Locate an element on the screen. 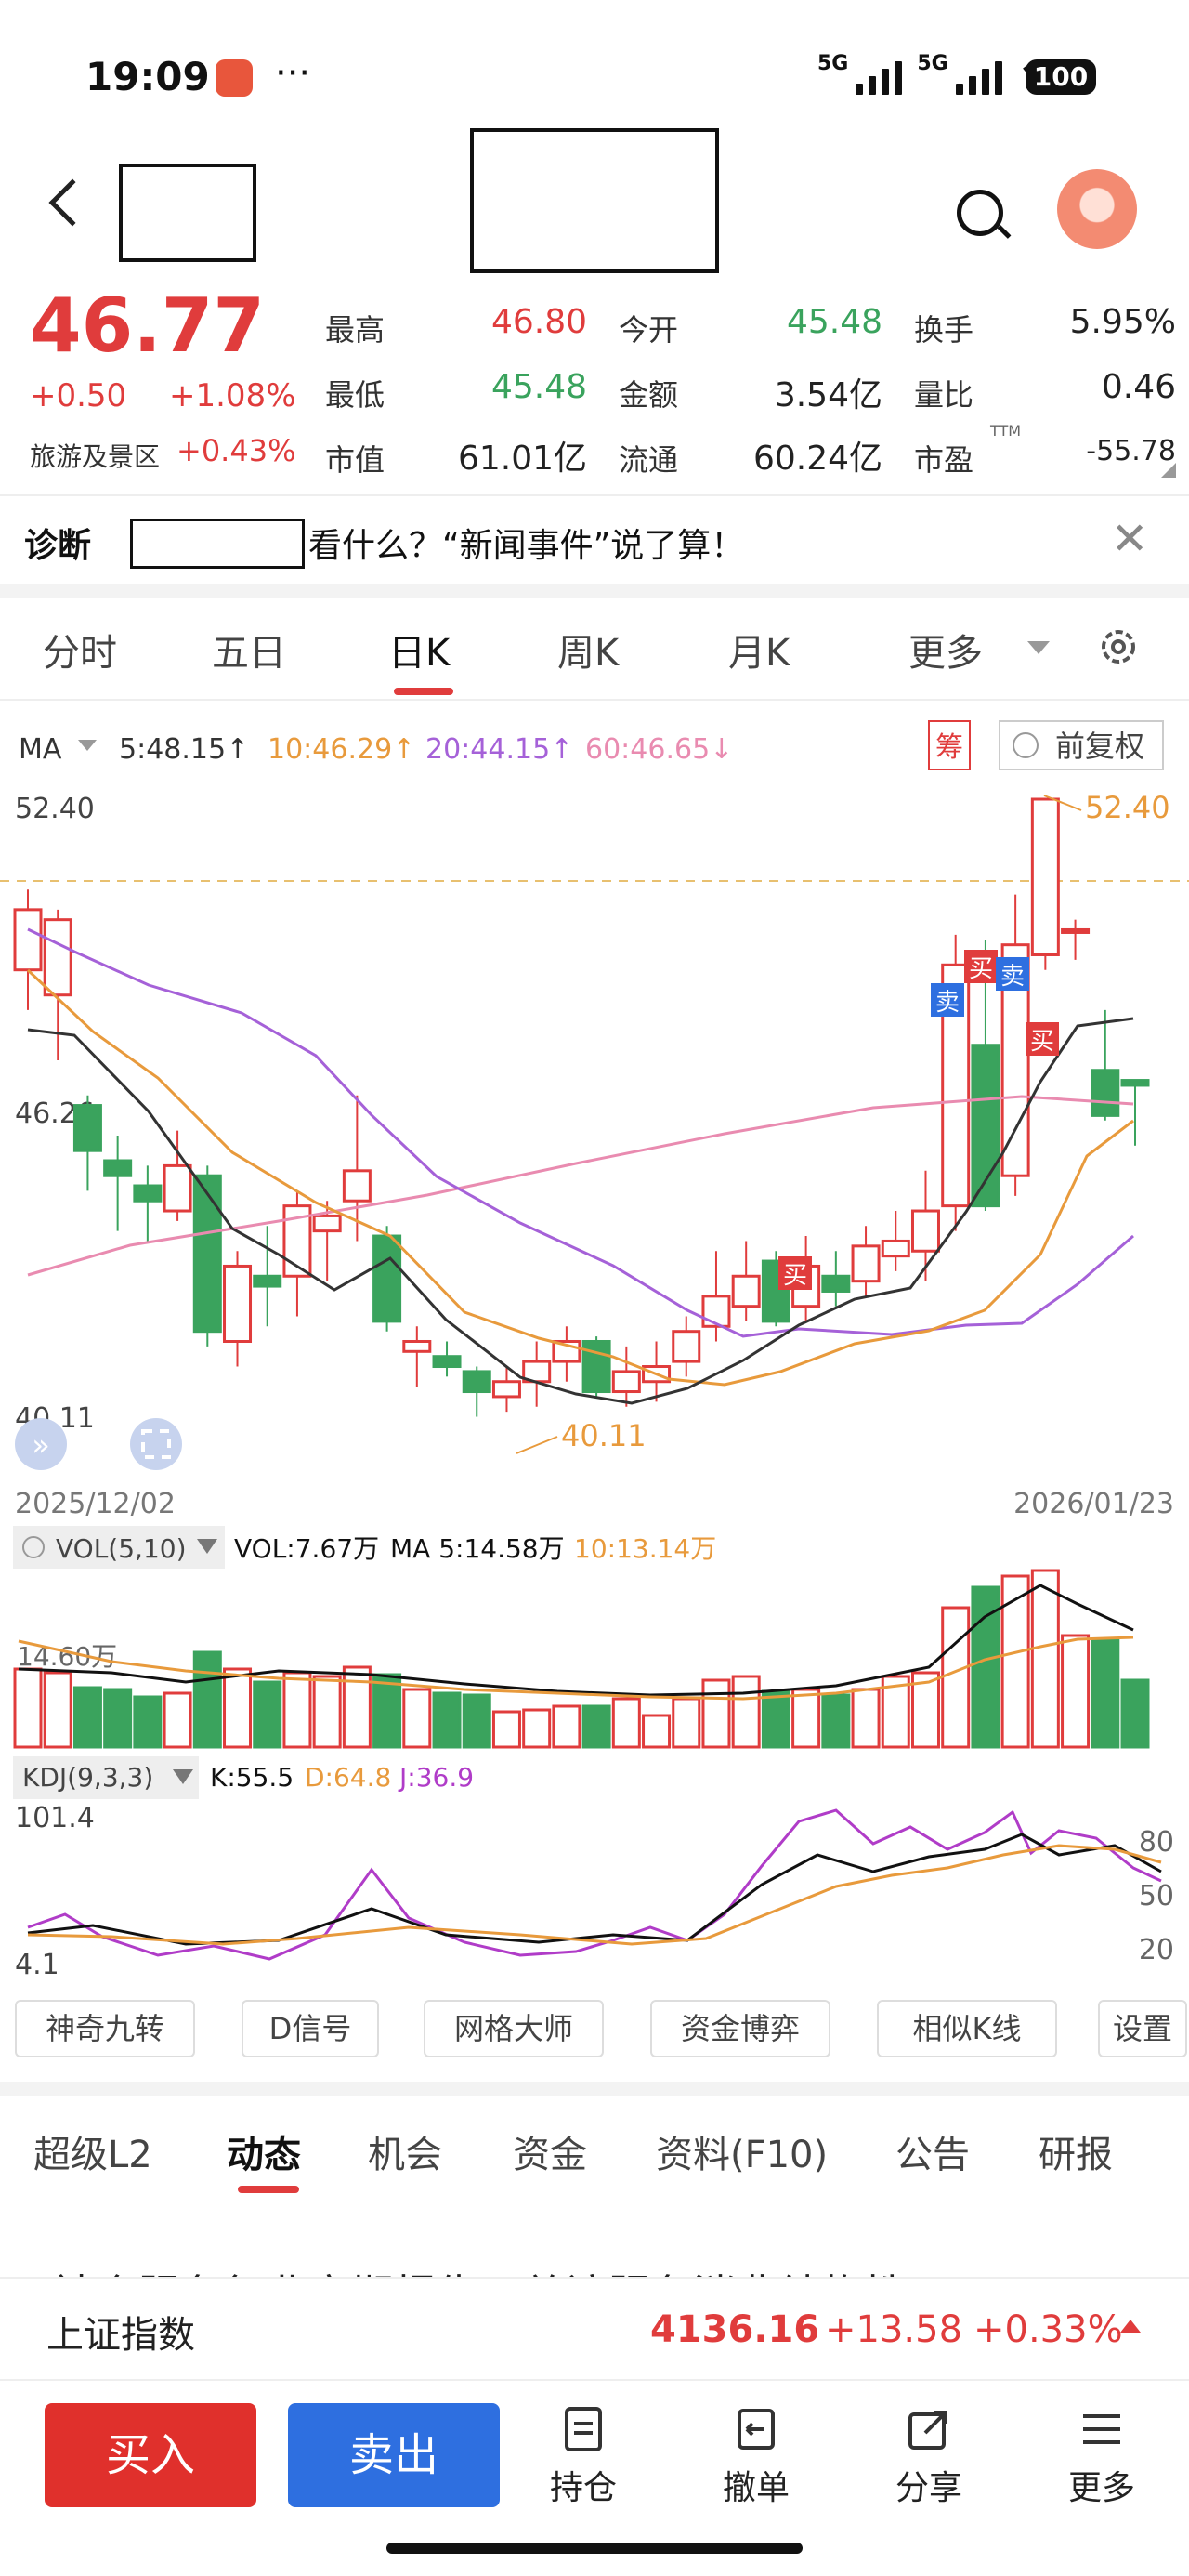  divider is located at coordinates (594, 2089).